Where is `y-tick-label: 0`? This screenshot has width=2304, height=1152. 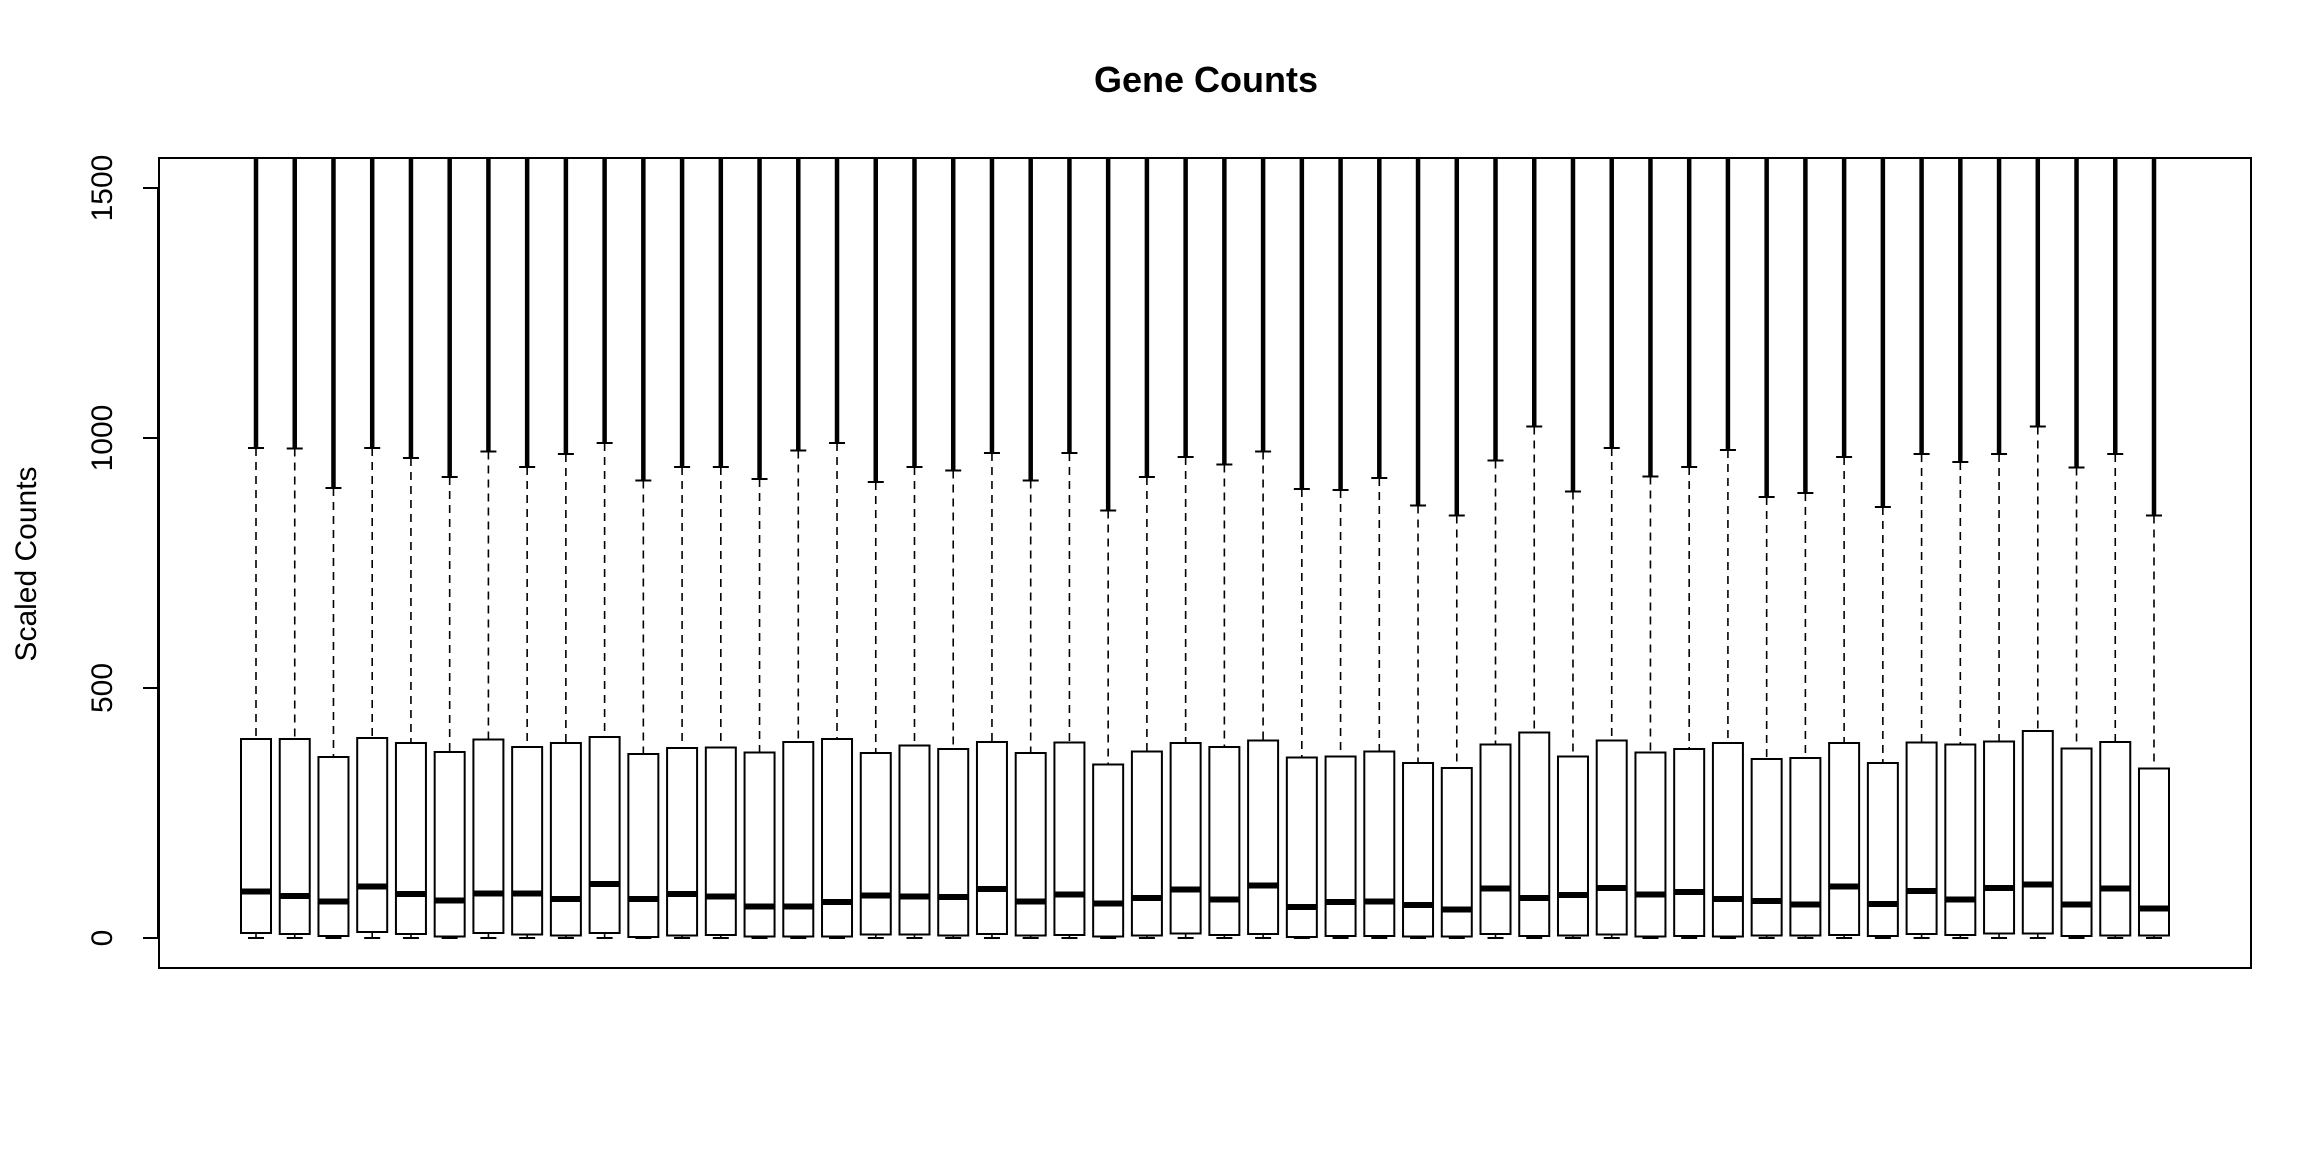 y-tick-label: 0 is located at coordinates (102, 938).